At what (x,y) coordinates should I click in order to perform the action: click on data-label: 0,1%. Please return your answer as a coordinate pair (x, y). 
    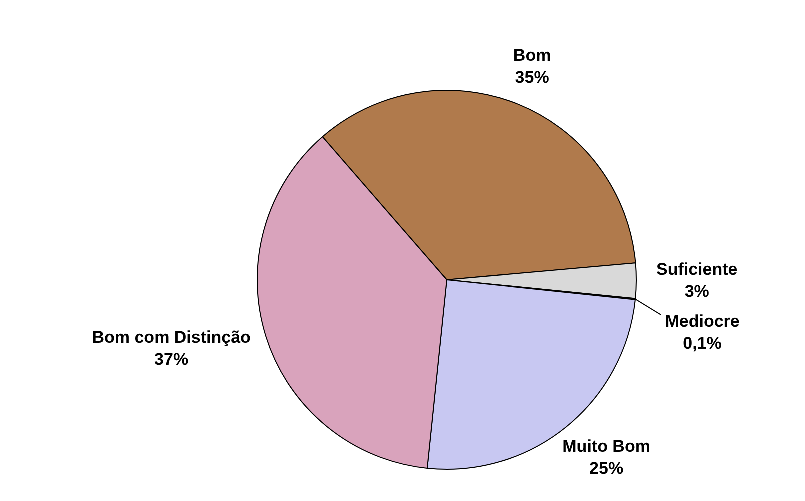
    Looking at the image, I should click on (702, 343).